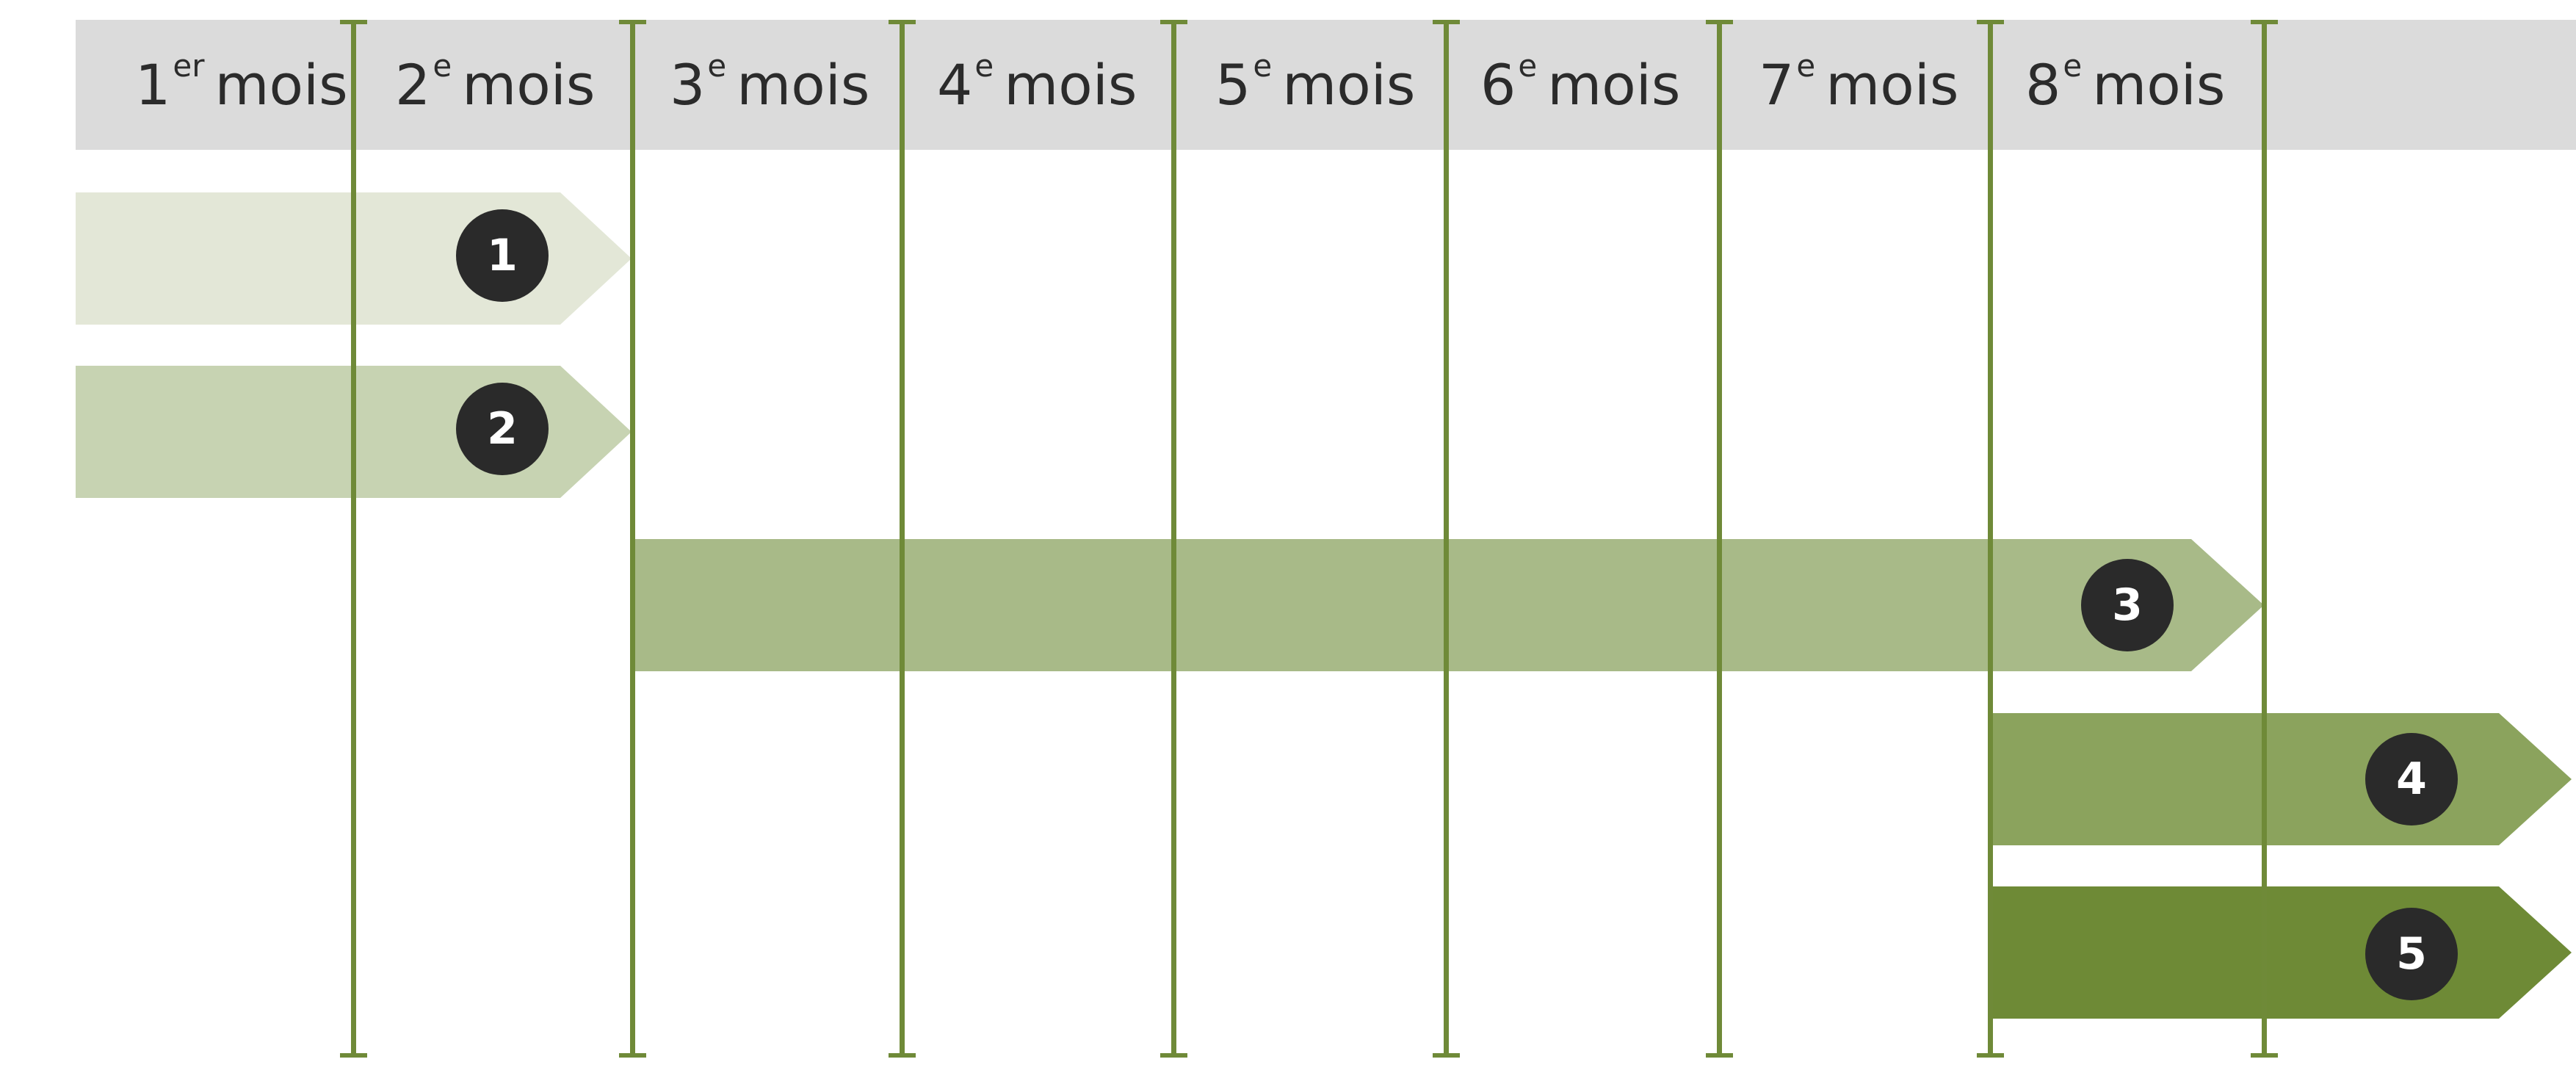  Describe the element at coordinates (502, 429) in the screenshot. I see `phase-badge-2: 2` at that location.